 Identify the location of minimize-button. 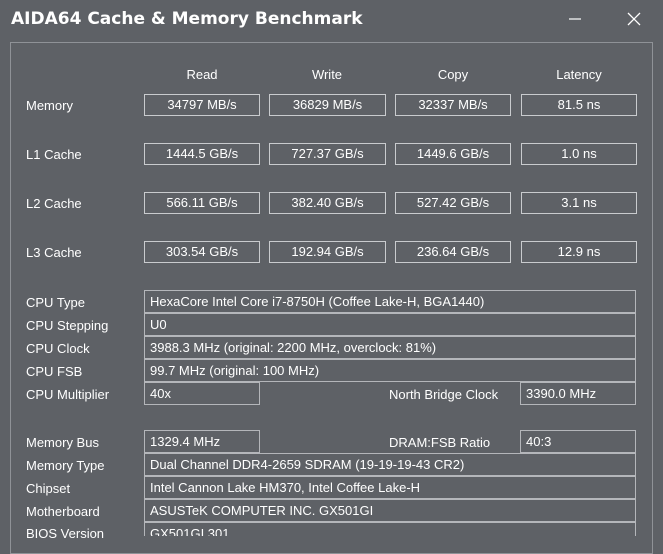
(575, 19).